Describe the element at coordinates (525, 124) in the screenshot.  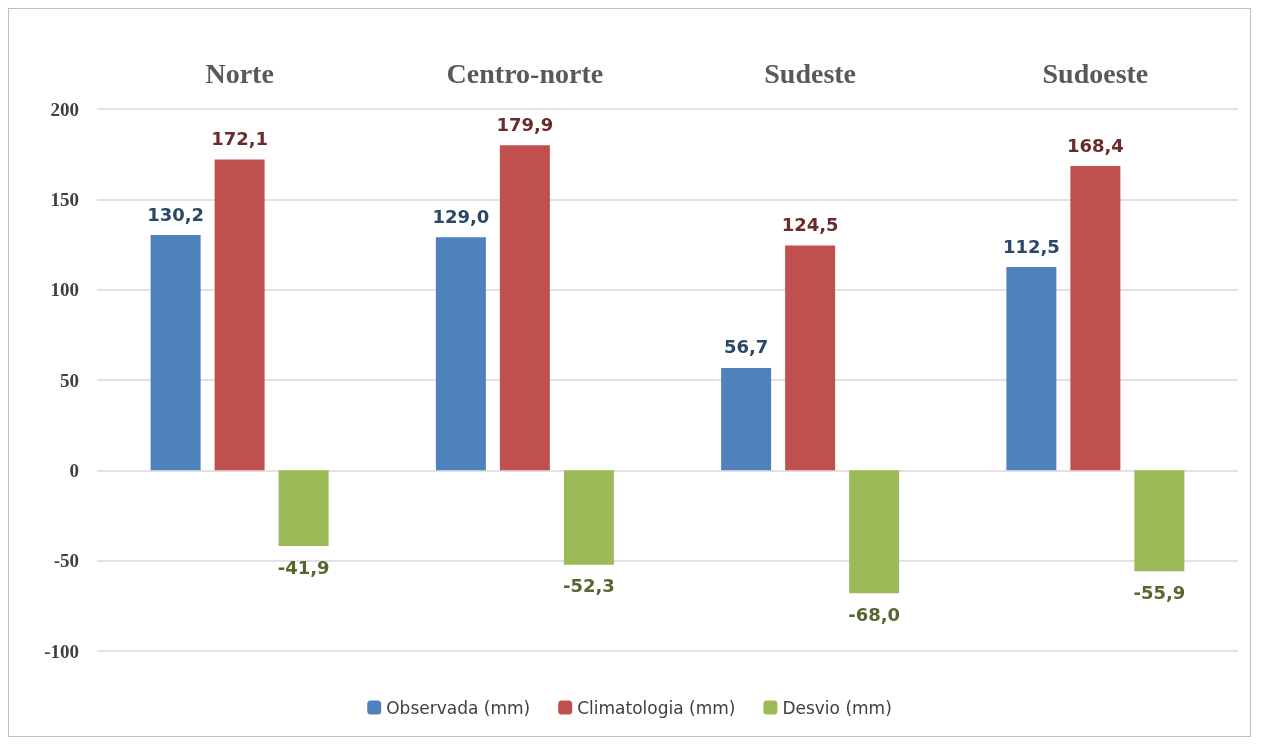
I see `data-label: 179,9` at that location.